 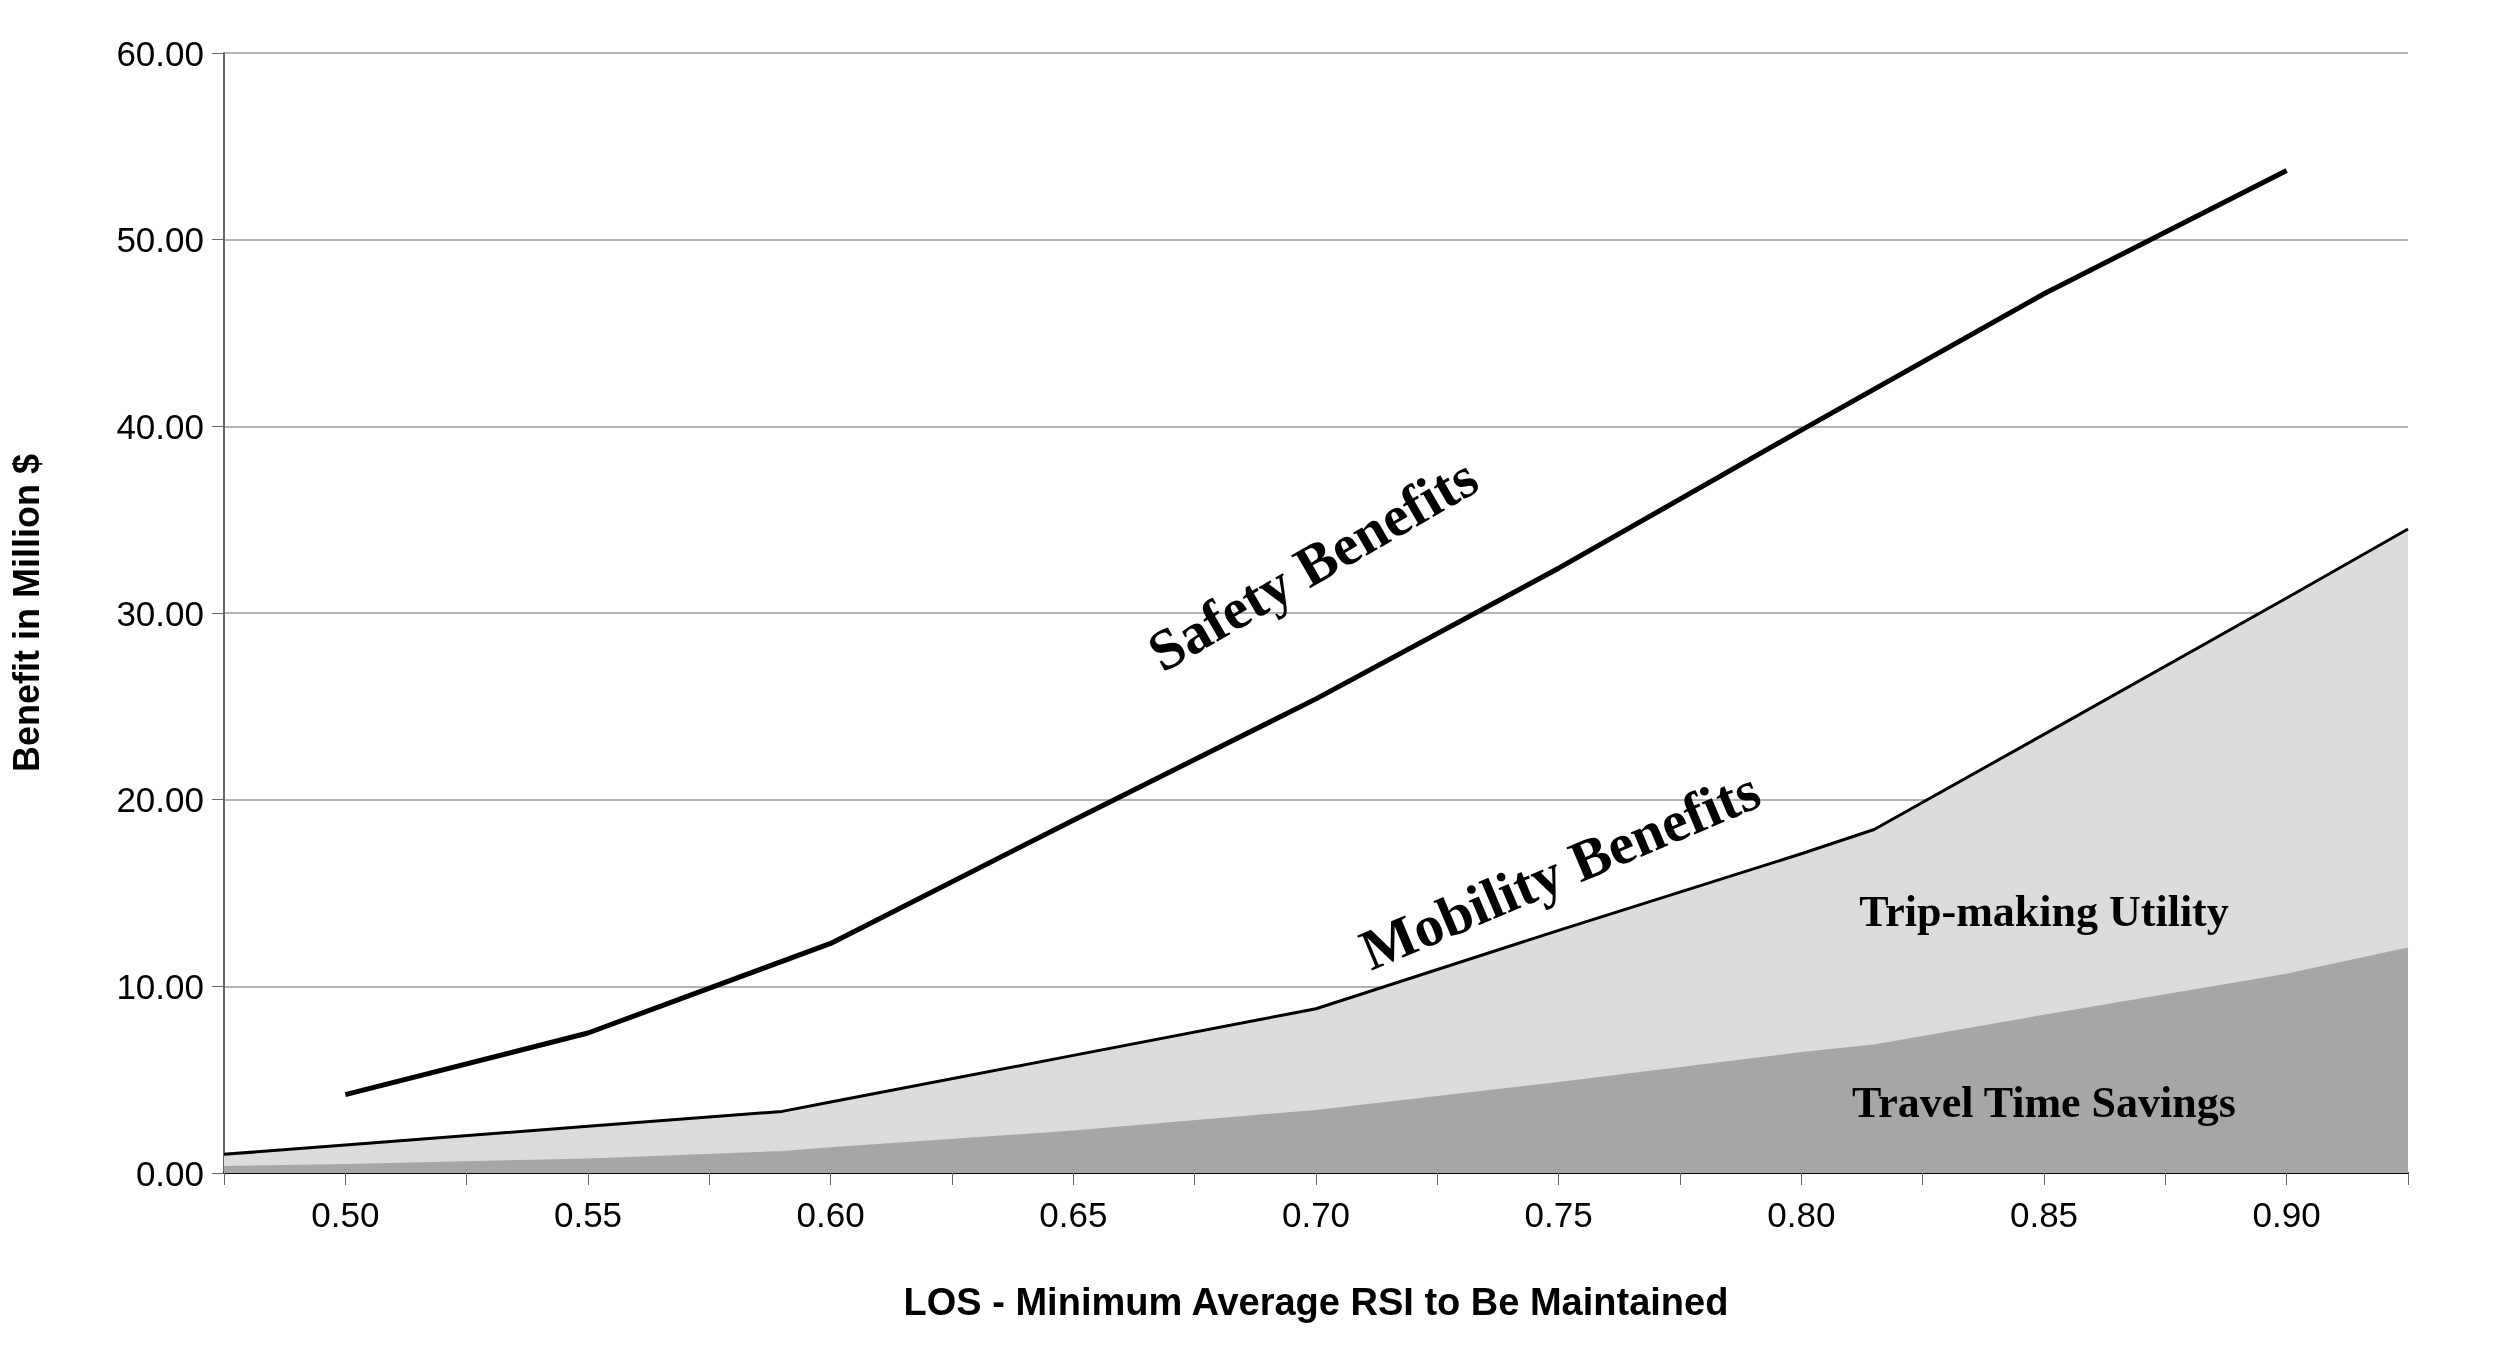 I want to click on x-tick-label: 0.65, so click(x=1073, y=1214).